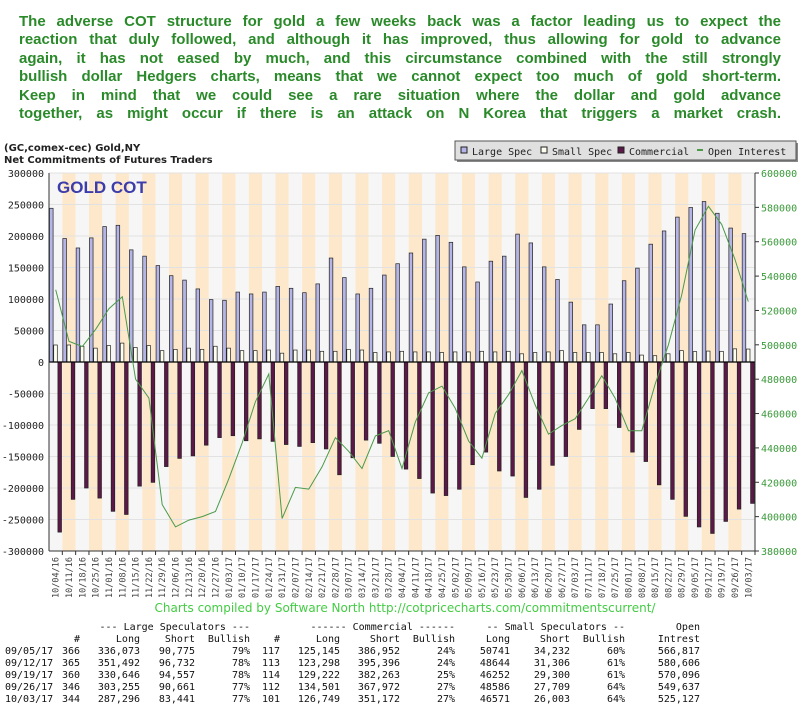 This screenshot has width=800, height=706. What do you see at coordinates (23, 521) in the screenshot?
I see `y-tick-label: -250000` at bounding box center [23, 521].